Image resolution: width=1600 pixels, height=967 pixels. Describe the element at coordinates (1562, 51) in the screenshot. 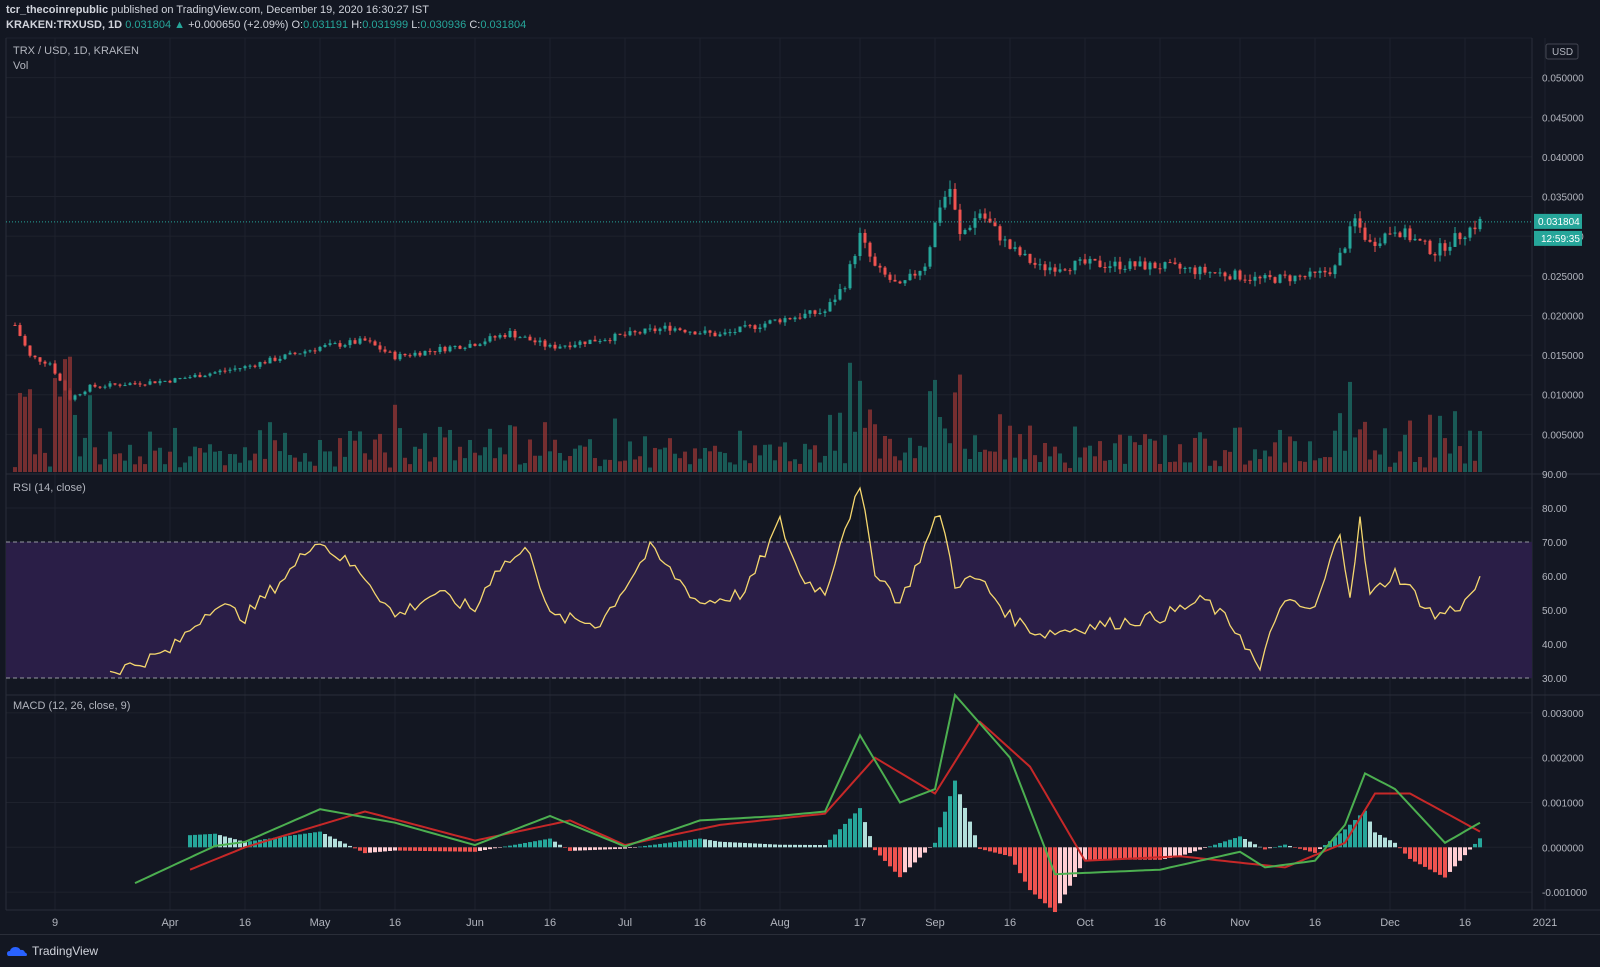

I see `currency-box` at that location.